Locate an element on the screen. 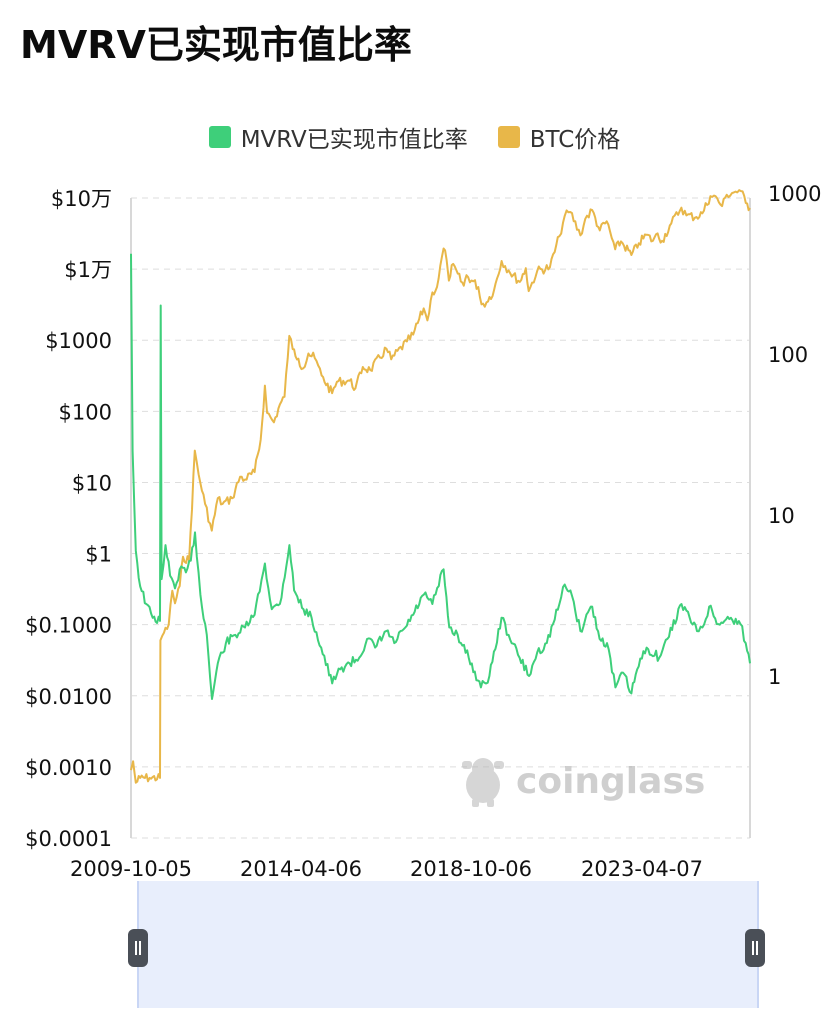  chart-legend: MVRV已实现市值比率 BTC价格 is located at coordinates (414, 137).